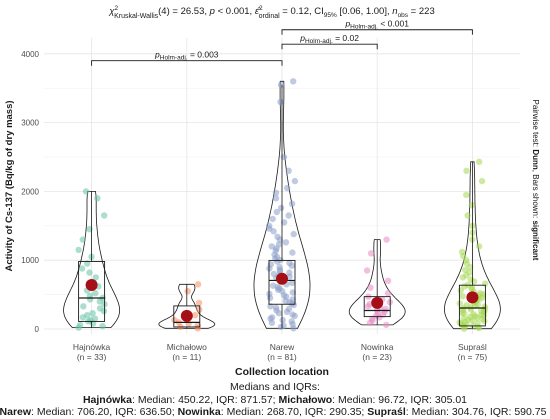 This screenshot has width=550, height=419. Describe the element at coordinates (30, 260) in the screenshot. I see `y-tick-label: 1000` at that location.